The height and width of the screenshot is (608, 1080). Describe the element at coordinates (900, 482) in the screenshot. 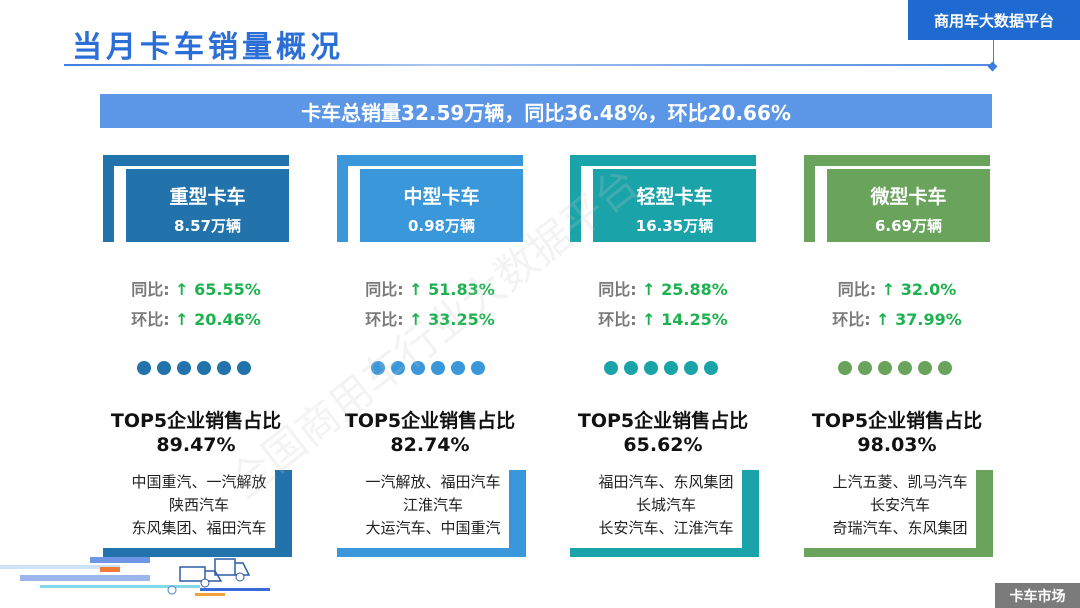

I see `company-line: 上汽五菱、凯马汽车` at that location.